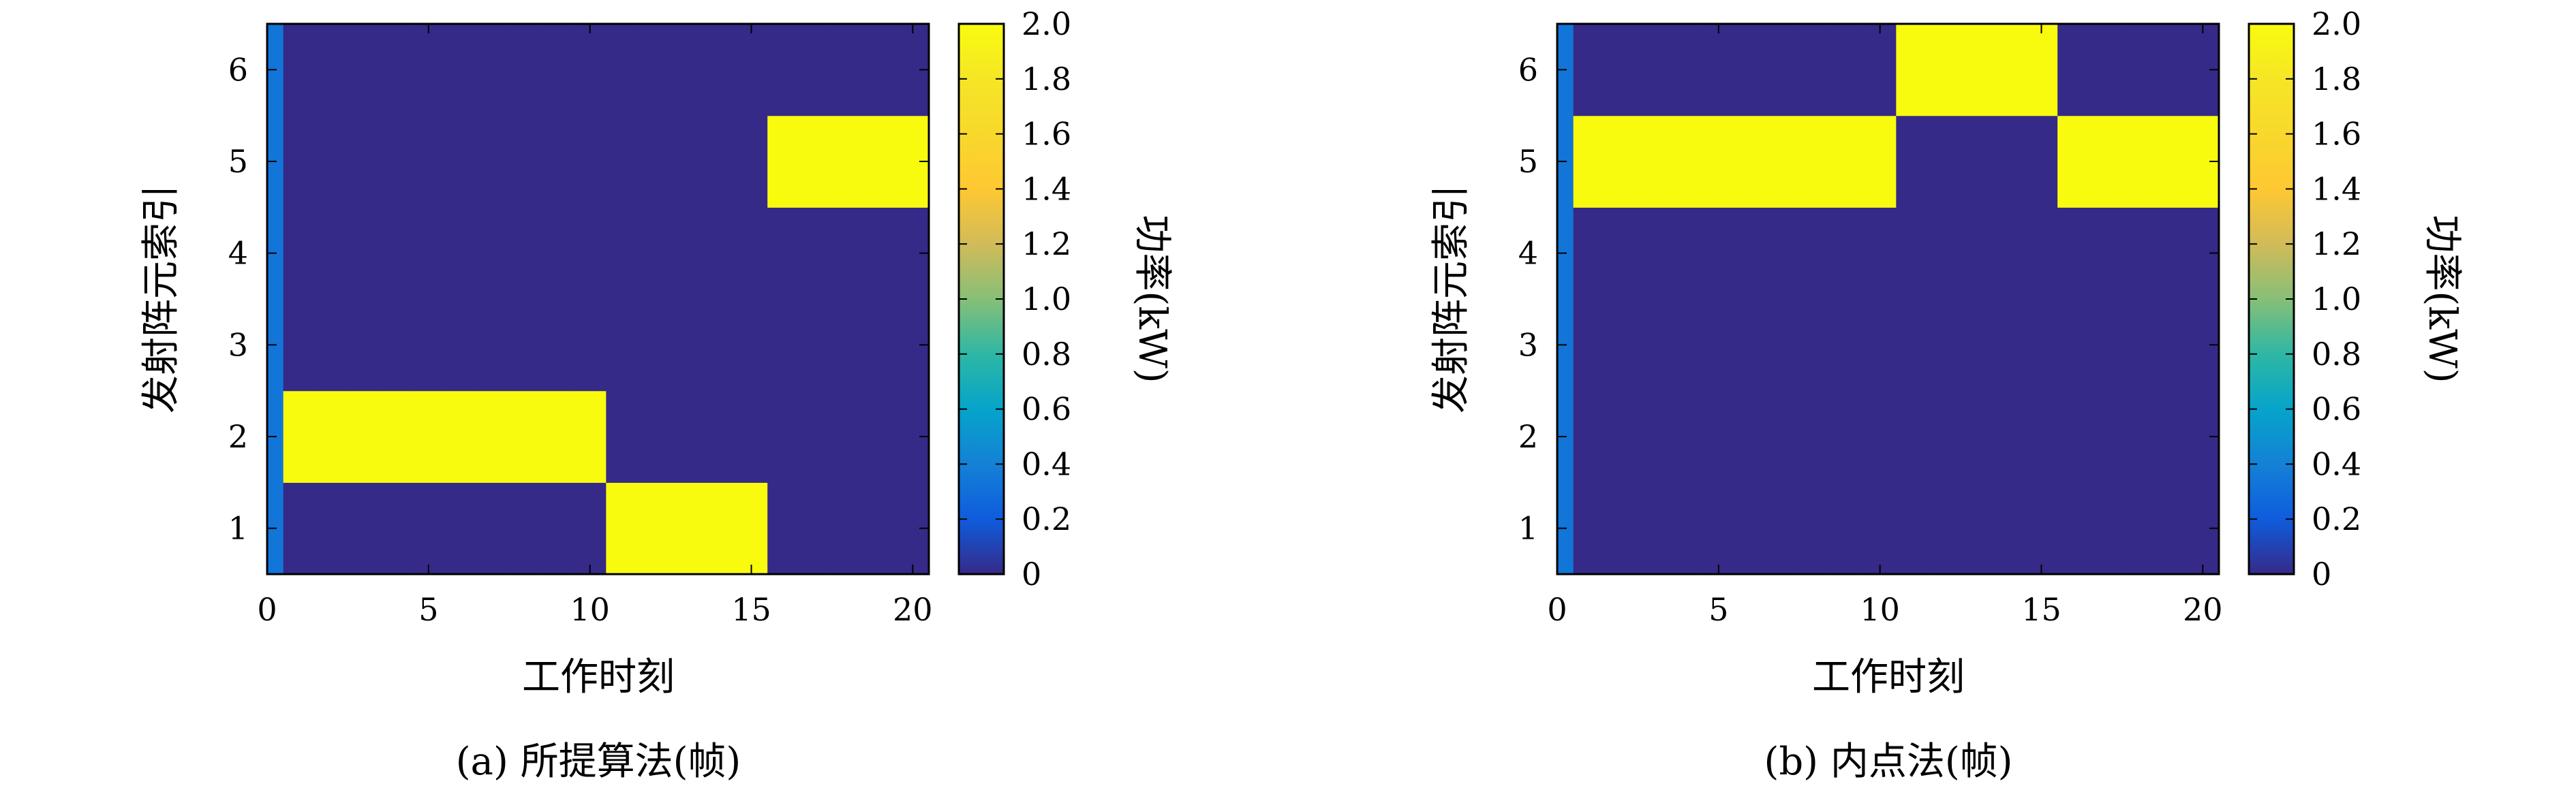 The height and width of the screenshot is (788, 2576). Describe the element at coordinates (2305, 299) in the screenshot. I see `colorbar-ticks-b: 0 0.2 0.4 0.6 0.8 1.0 1.2 1.4 1.6 1.8 2.0` at that location.